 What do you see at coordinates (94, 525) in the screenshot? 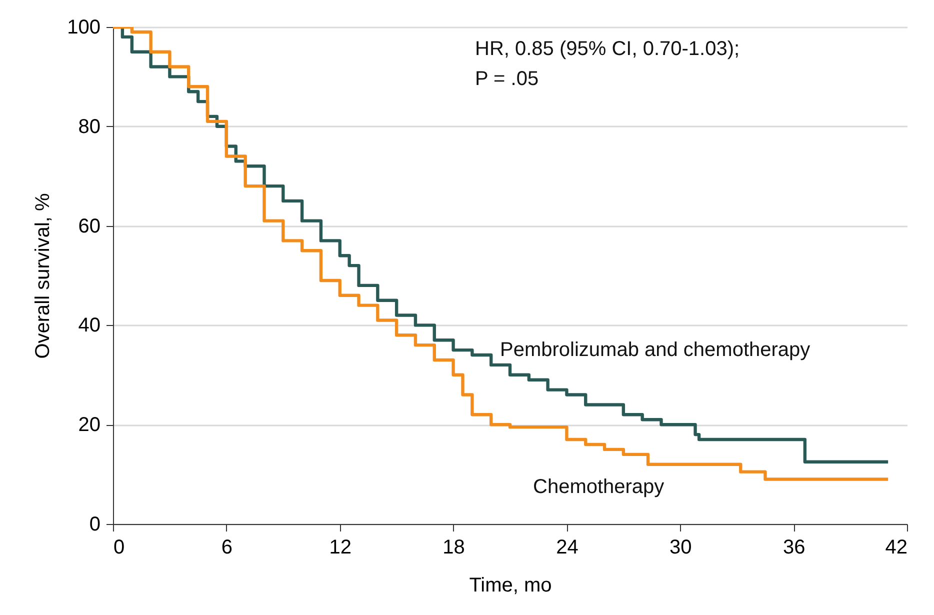
I see `y-tick-label: 0` at bounding box center [94, 525].